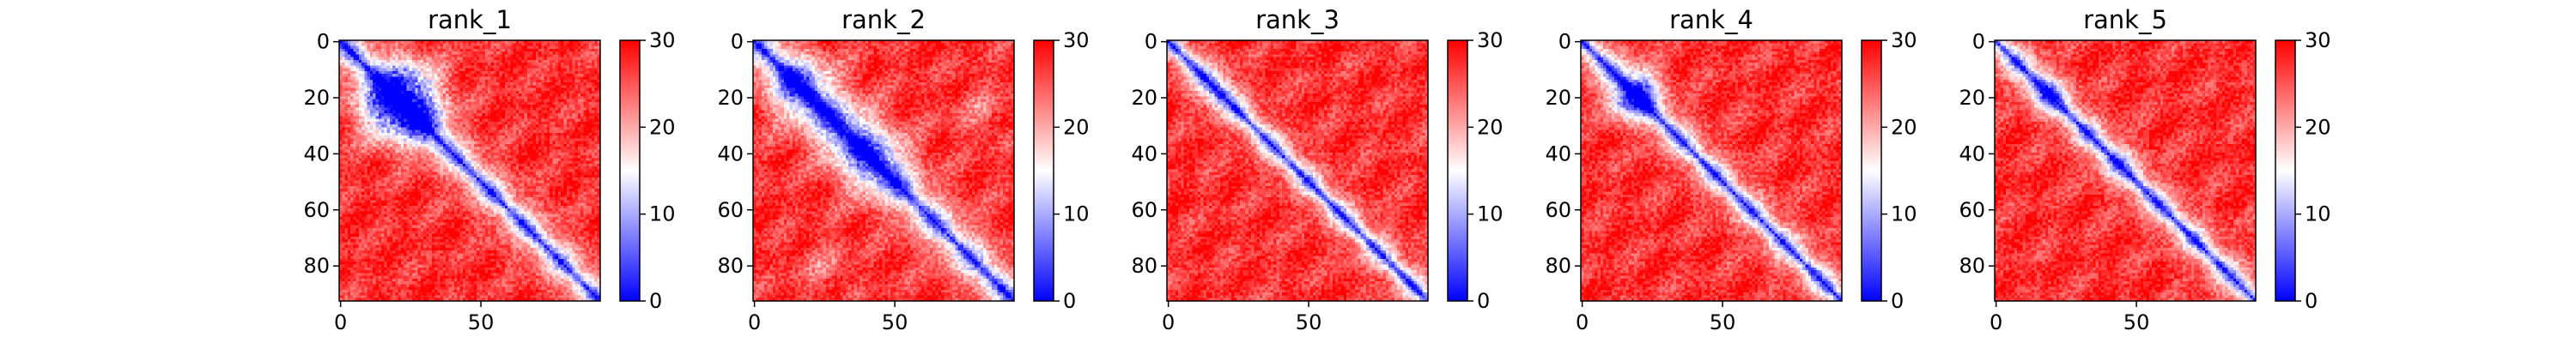  What do you see at coordinates (470, 19) in the screenshot?
I see `chart-title: rank_1` at bounding box center [470, 19].